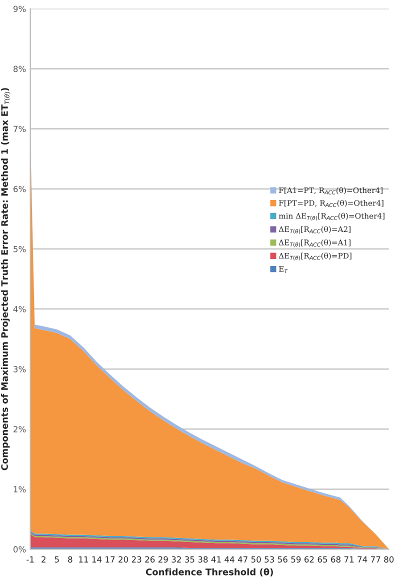  What do you see at coordinates (296, 559) in the screenshot?
I see `x-tick-label: 59` at bounding box center [296, 559].